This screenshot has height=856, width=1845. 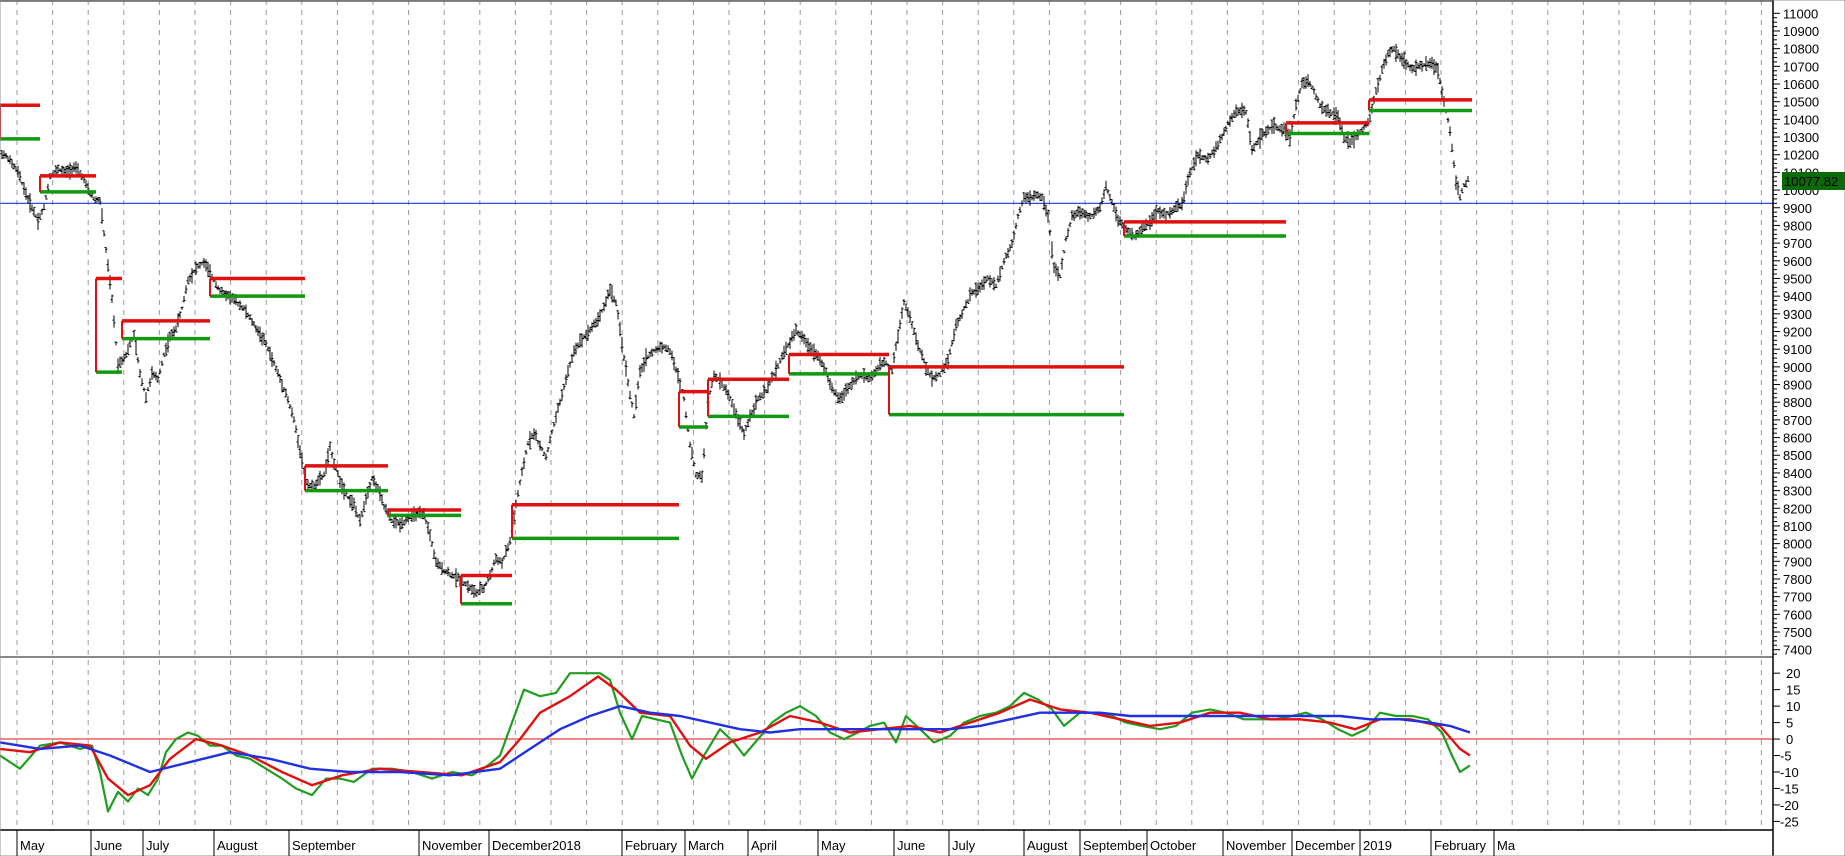 I want to click on y-tick-label: 10600, so click(x=1801, y=84).